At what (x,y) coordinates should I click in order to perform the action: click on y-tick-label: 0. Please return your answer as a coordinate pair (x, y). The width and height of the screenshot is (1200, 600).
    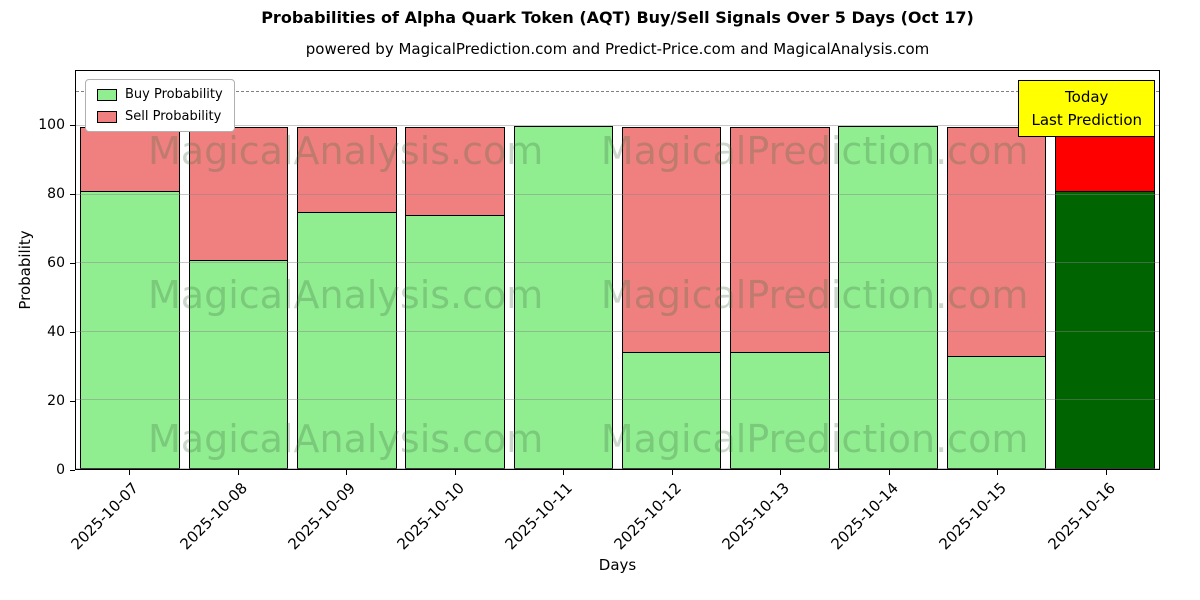
    Looking at the image, I should click on (60, 469).